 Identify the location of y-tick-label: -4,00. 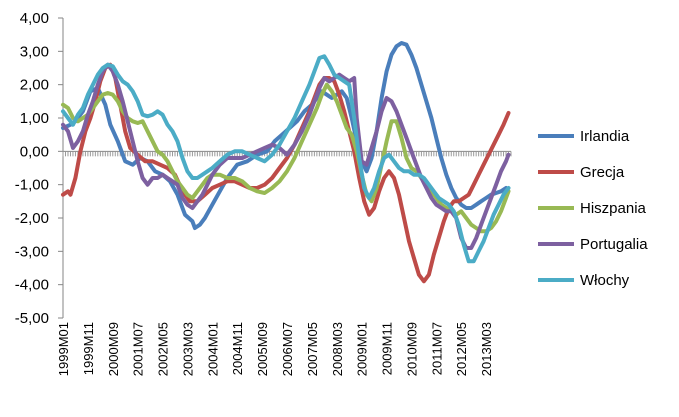
(32, 285).